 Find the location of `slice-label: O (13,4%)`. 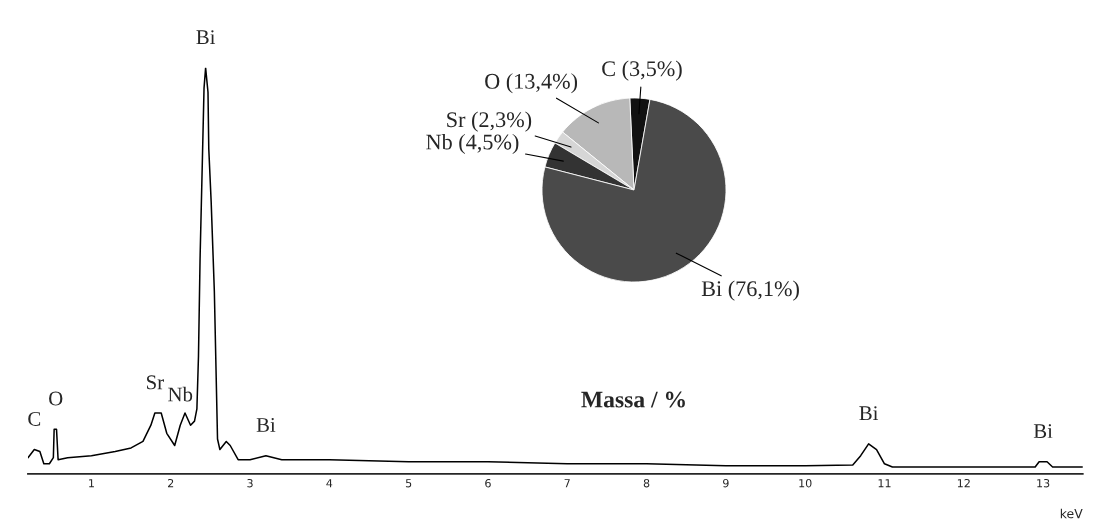

slice-label: O (13,4%) is located at coordinates (531, 83).